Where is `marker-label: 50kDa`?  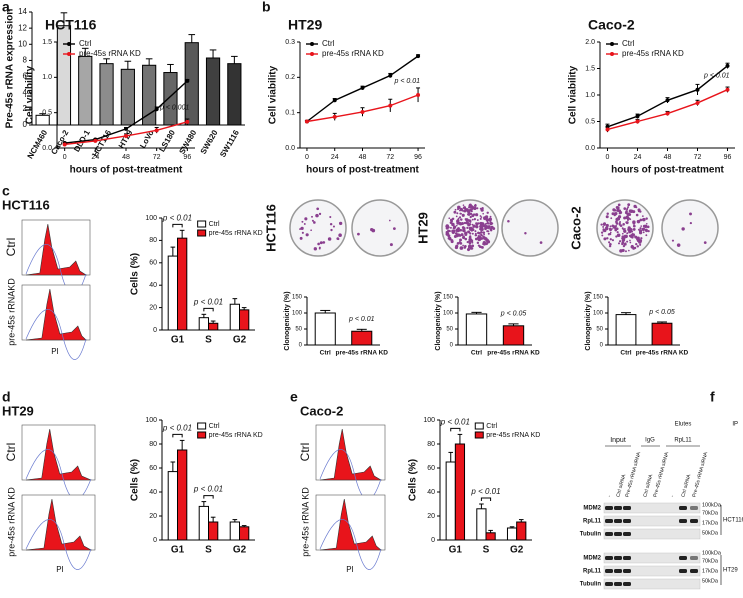
marker-label: 50kDa is located at coordinates (710, 581).